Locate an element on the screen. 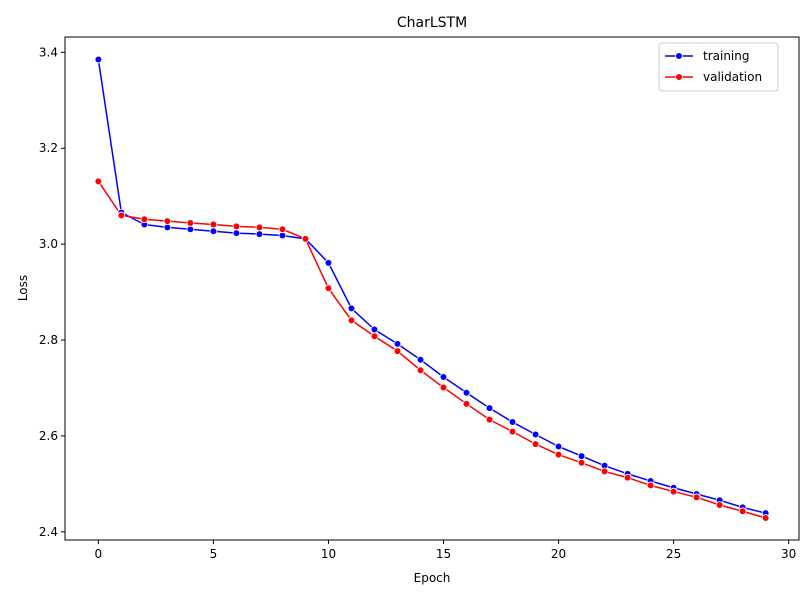  legend-frame is located at coordinates (718, 67).